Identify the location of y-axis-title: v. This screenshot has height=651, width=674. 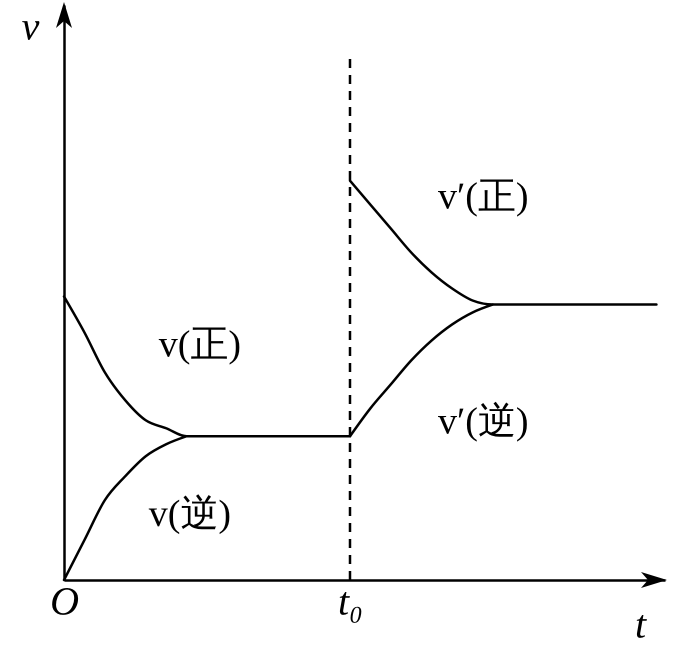
(31, 26).